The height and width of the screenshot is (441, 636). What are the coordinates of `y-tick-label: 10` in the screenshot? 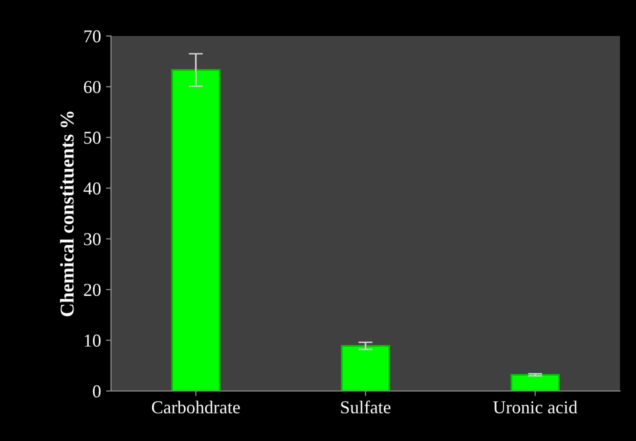 It's located at (92, 340).